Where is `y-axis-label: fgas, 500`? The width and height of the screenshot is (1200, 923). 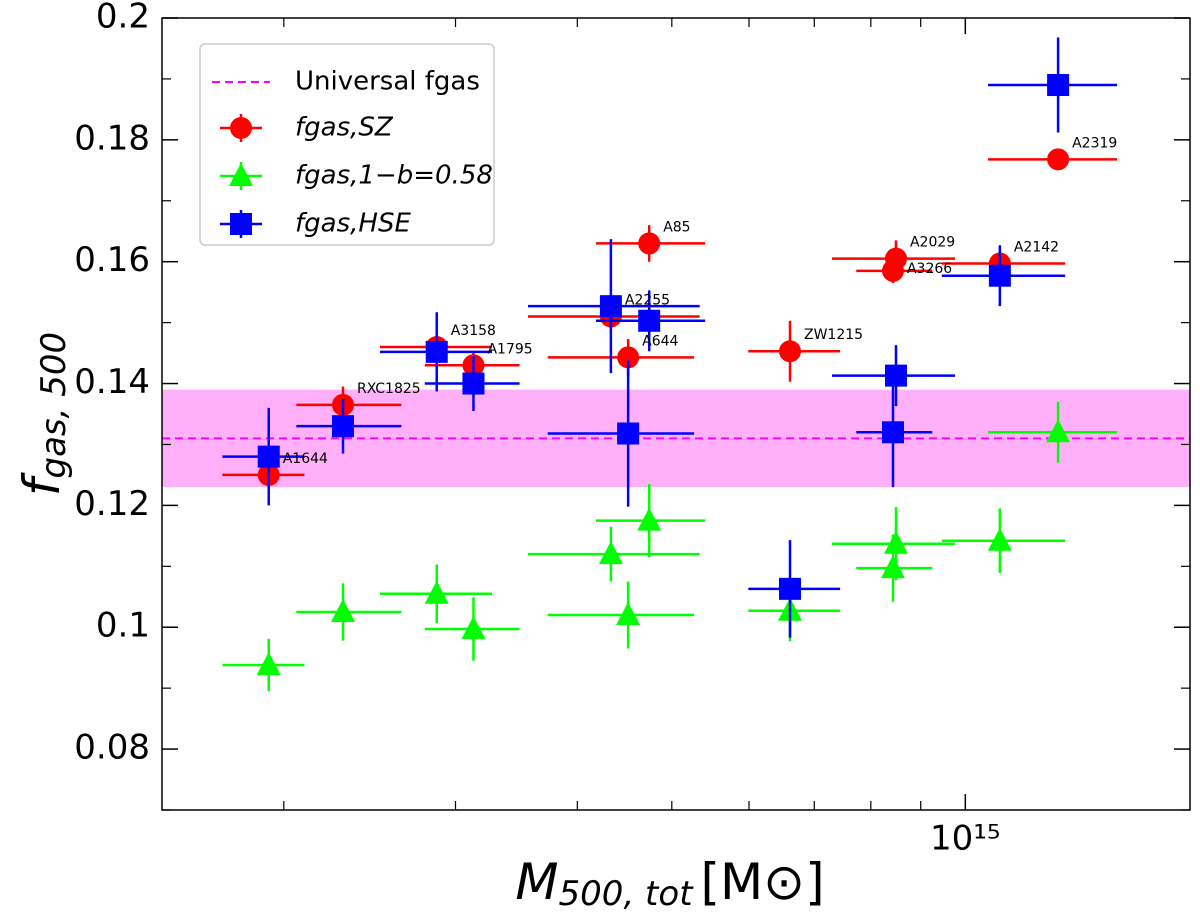 y-axis-label: fgas, 500 is located at coordinates (43, 414).